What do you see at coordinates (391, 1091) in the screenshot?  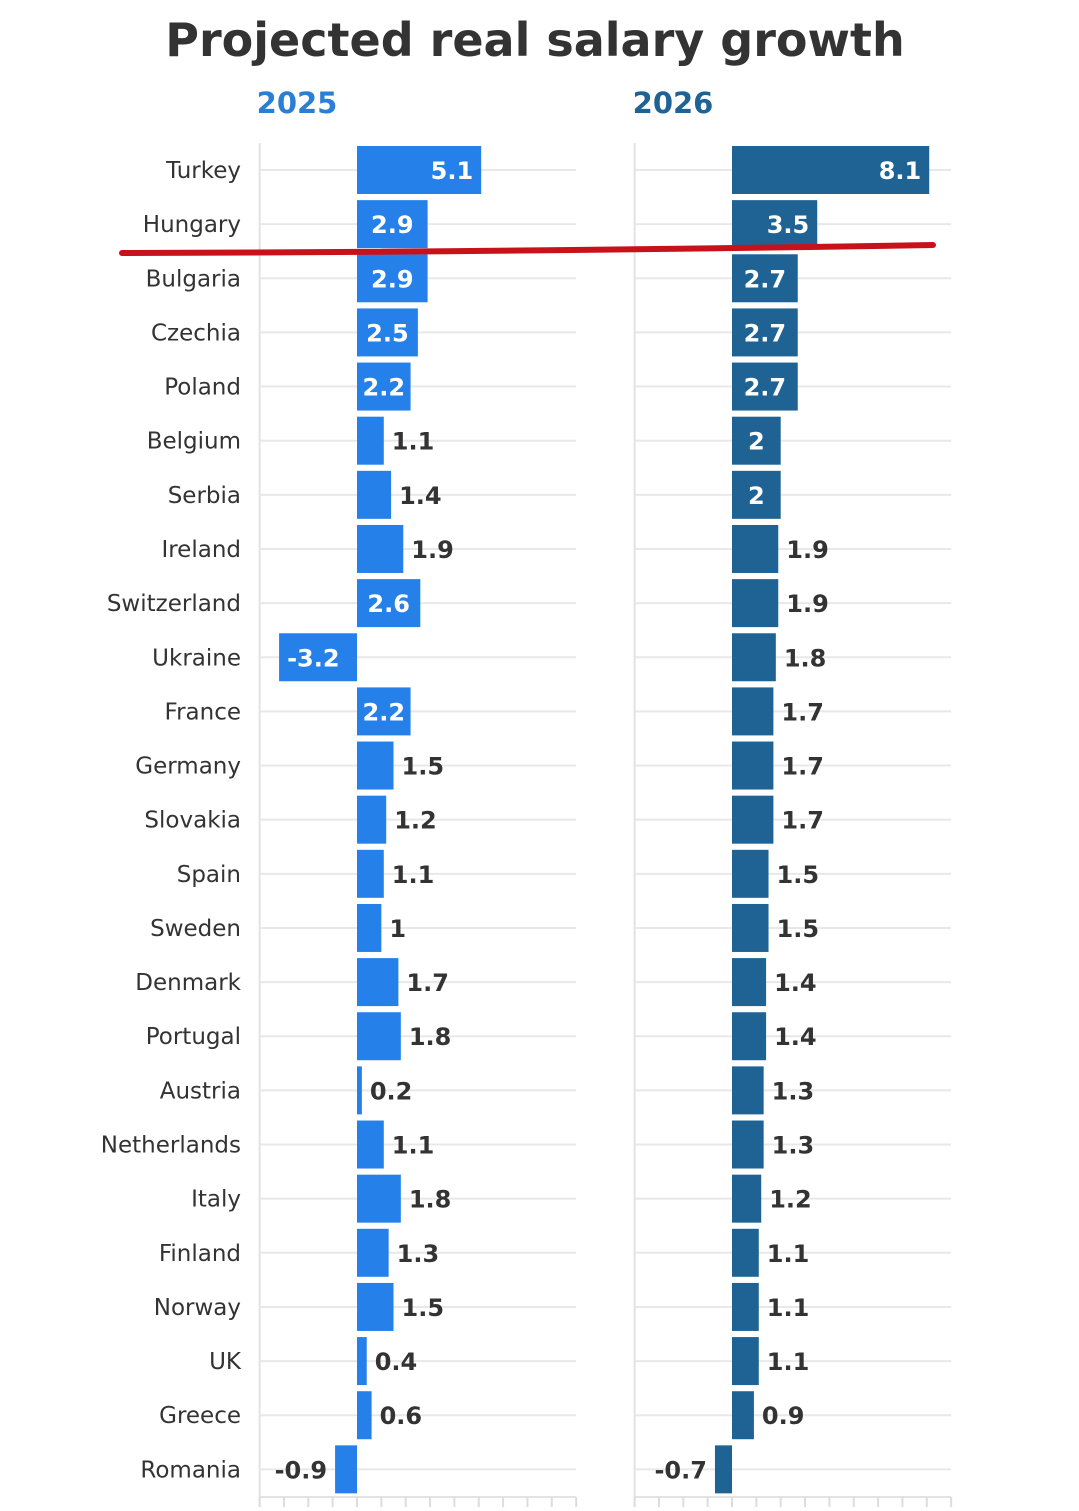 I see `data-label: 0.2` at bounding box center [391, 1091].